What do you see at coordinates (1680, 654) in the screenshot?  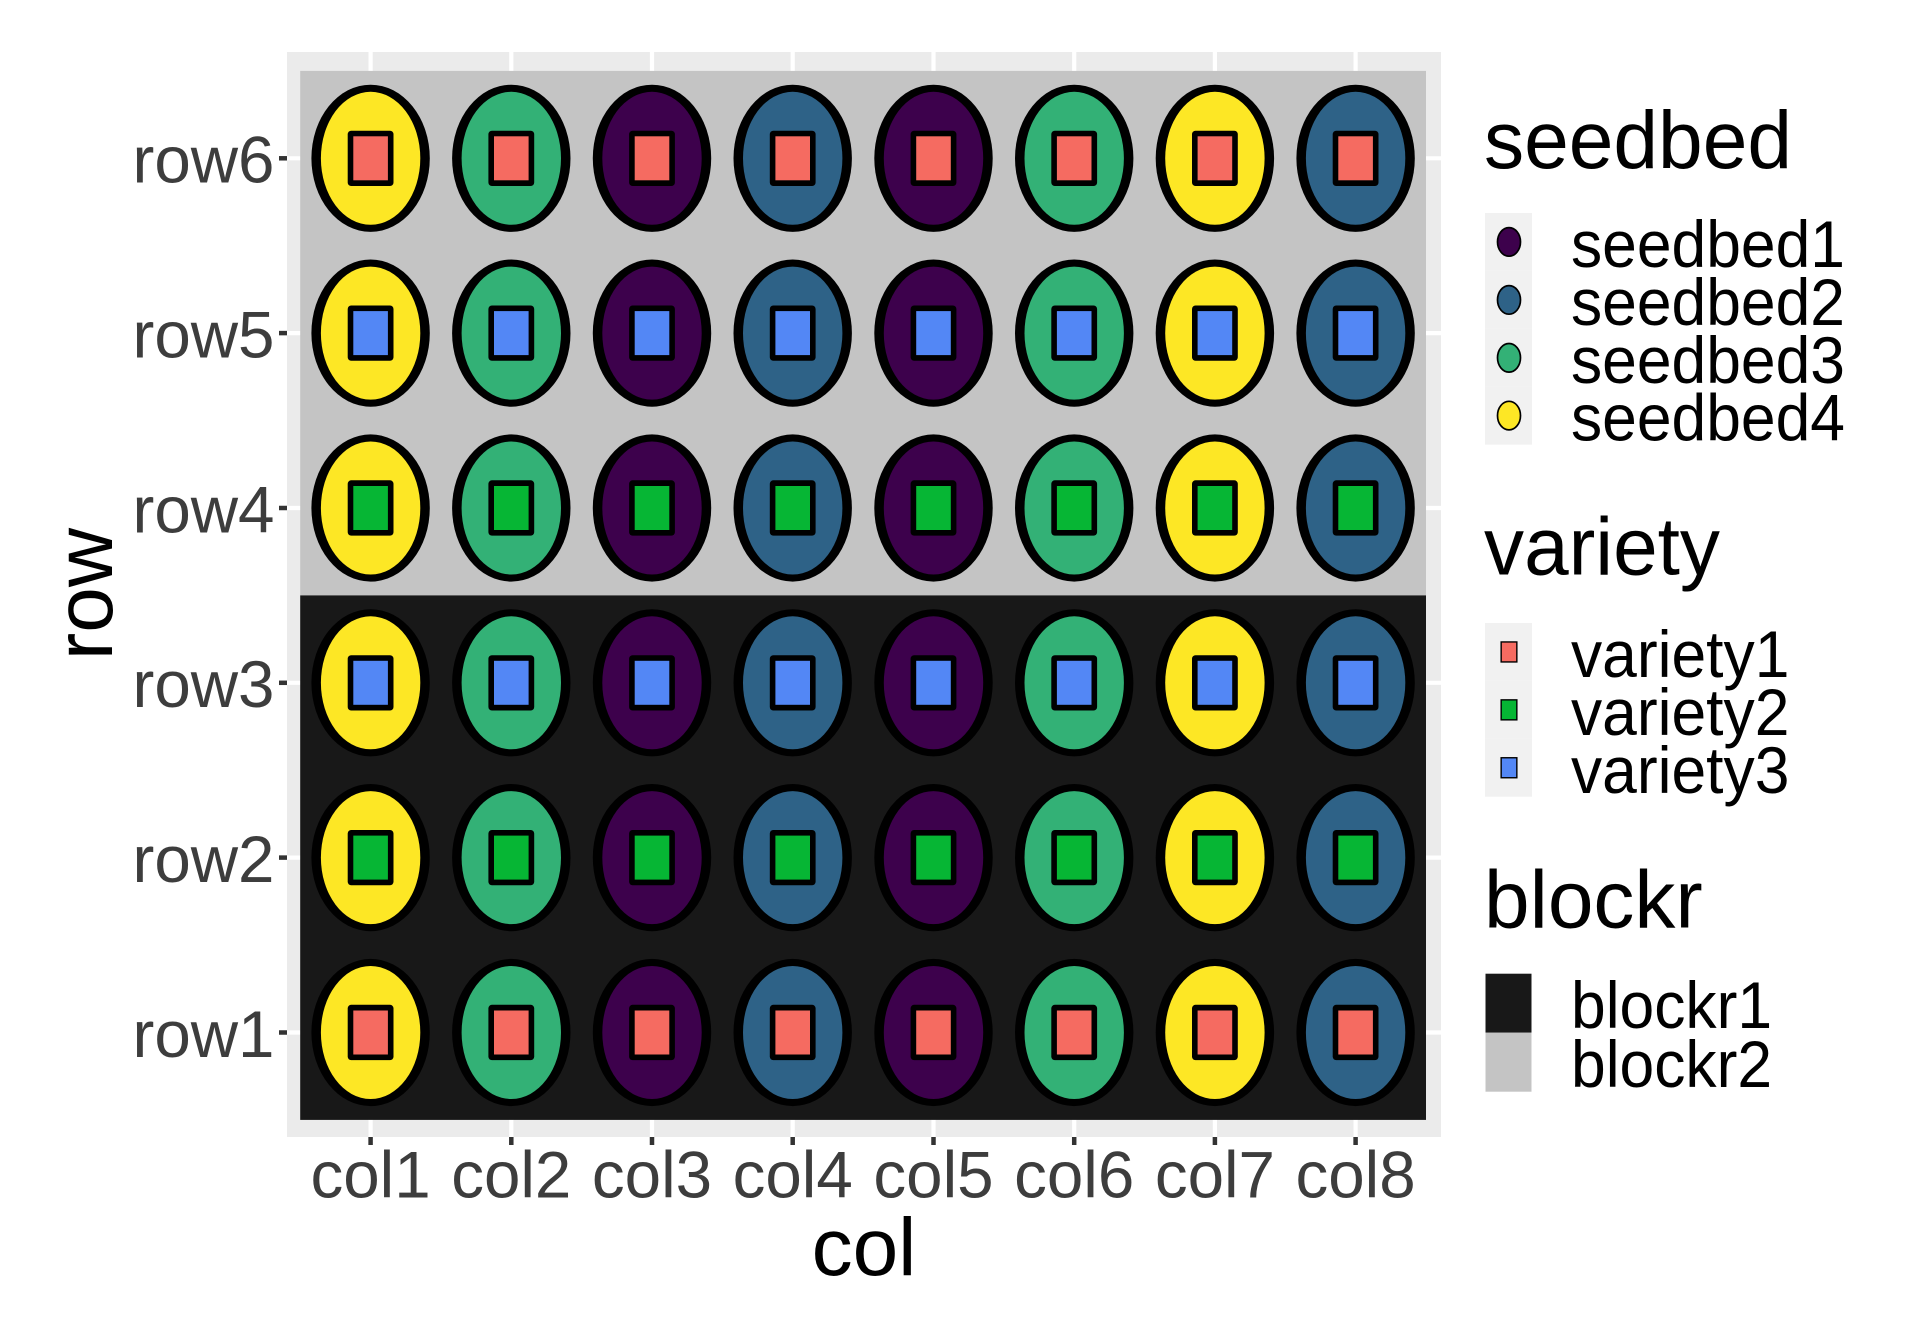 I see `svg-text: variety1` at bounding box center [1680, 654].